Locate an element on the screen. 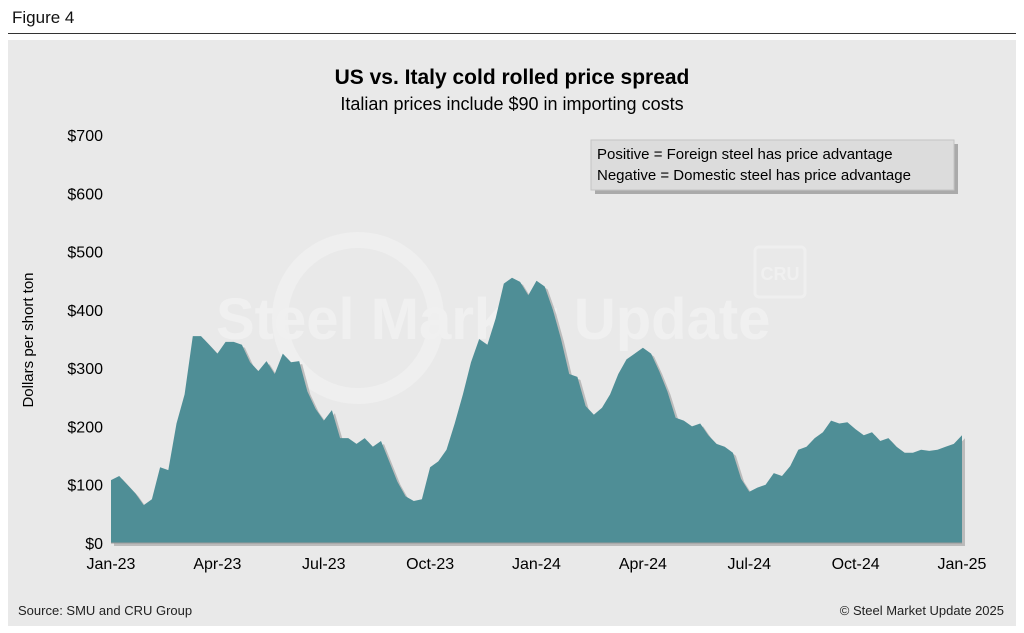  figure-divider is located at coordinates (512, 33).